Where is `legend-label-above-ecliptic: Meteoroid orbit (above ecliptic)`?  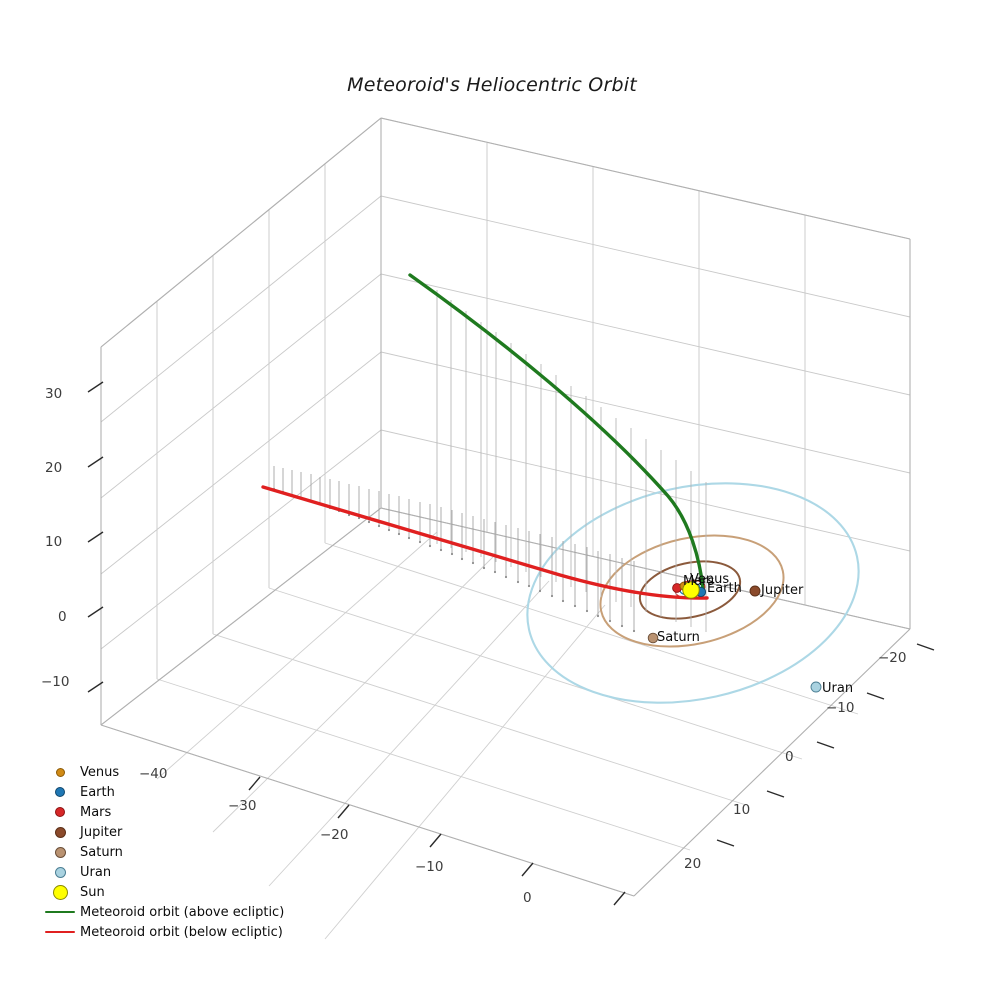 legend-label-above-ecliptic: Meteoroid orbit (above ecliptic) is located at coordinates (182, 912).